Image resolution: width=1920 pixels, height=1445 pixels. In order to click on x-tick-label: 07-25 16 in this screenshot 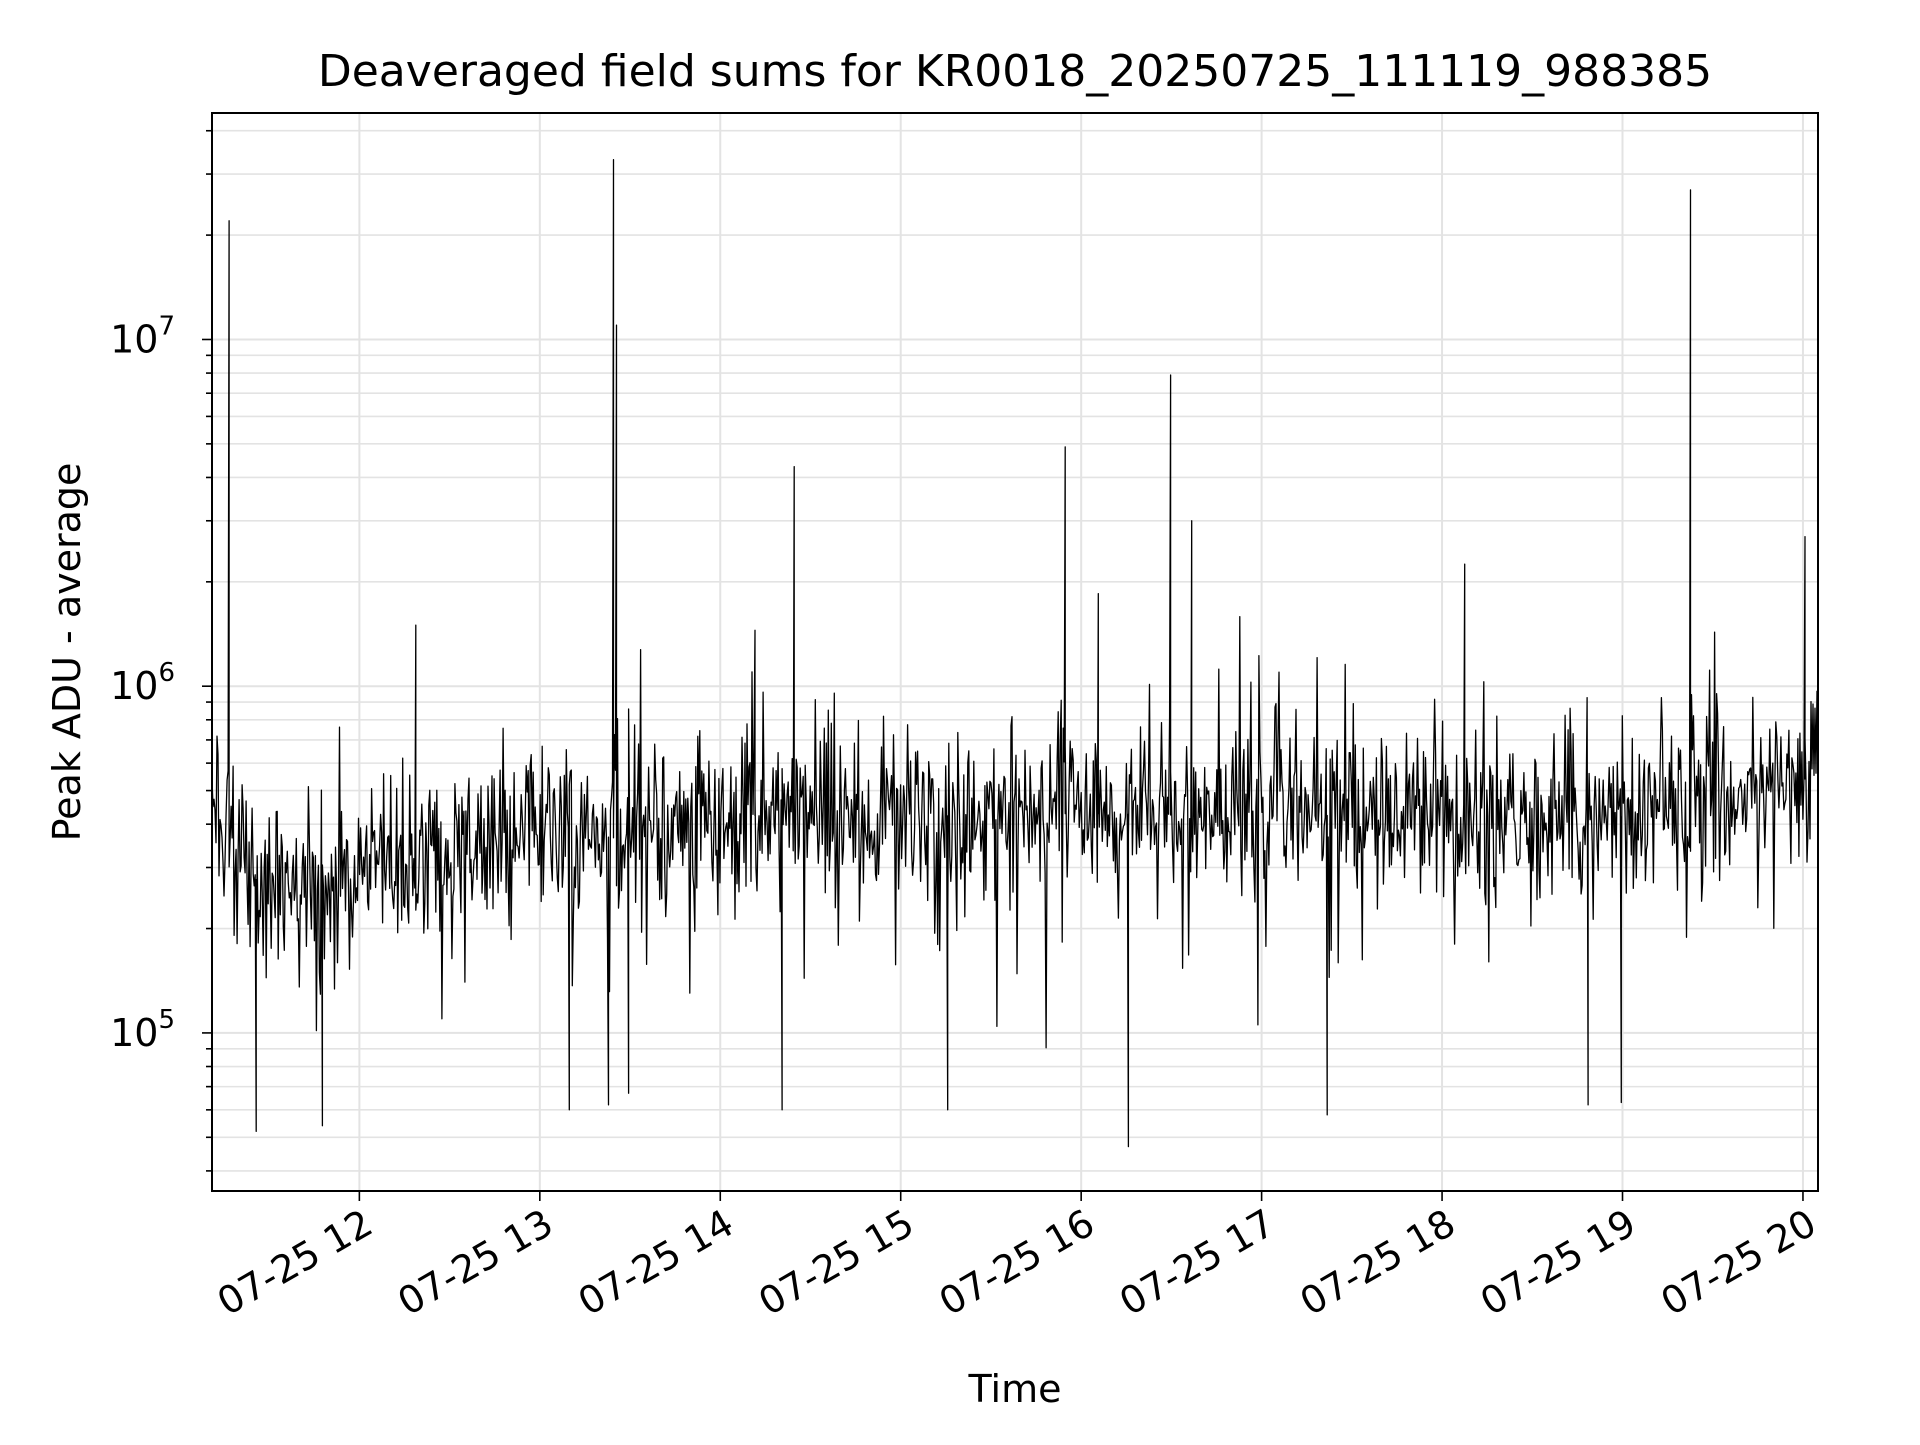, I will do `click(1017, 1263)`.